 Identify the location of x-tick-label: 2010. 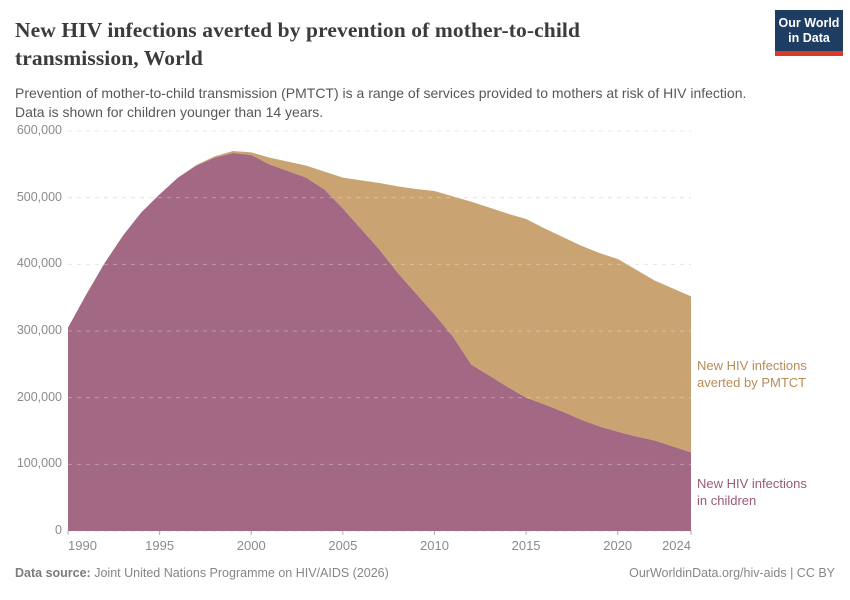
(434, 545).